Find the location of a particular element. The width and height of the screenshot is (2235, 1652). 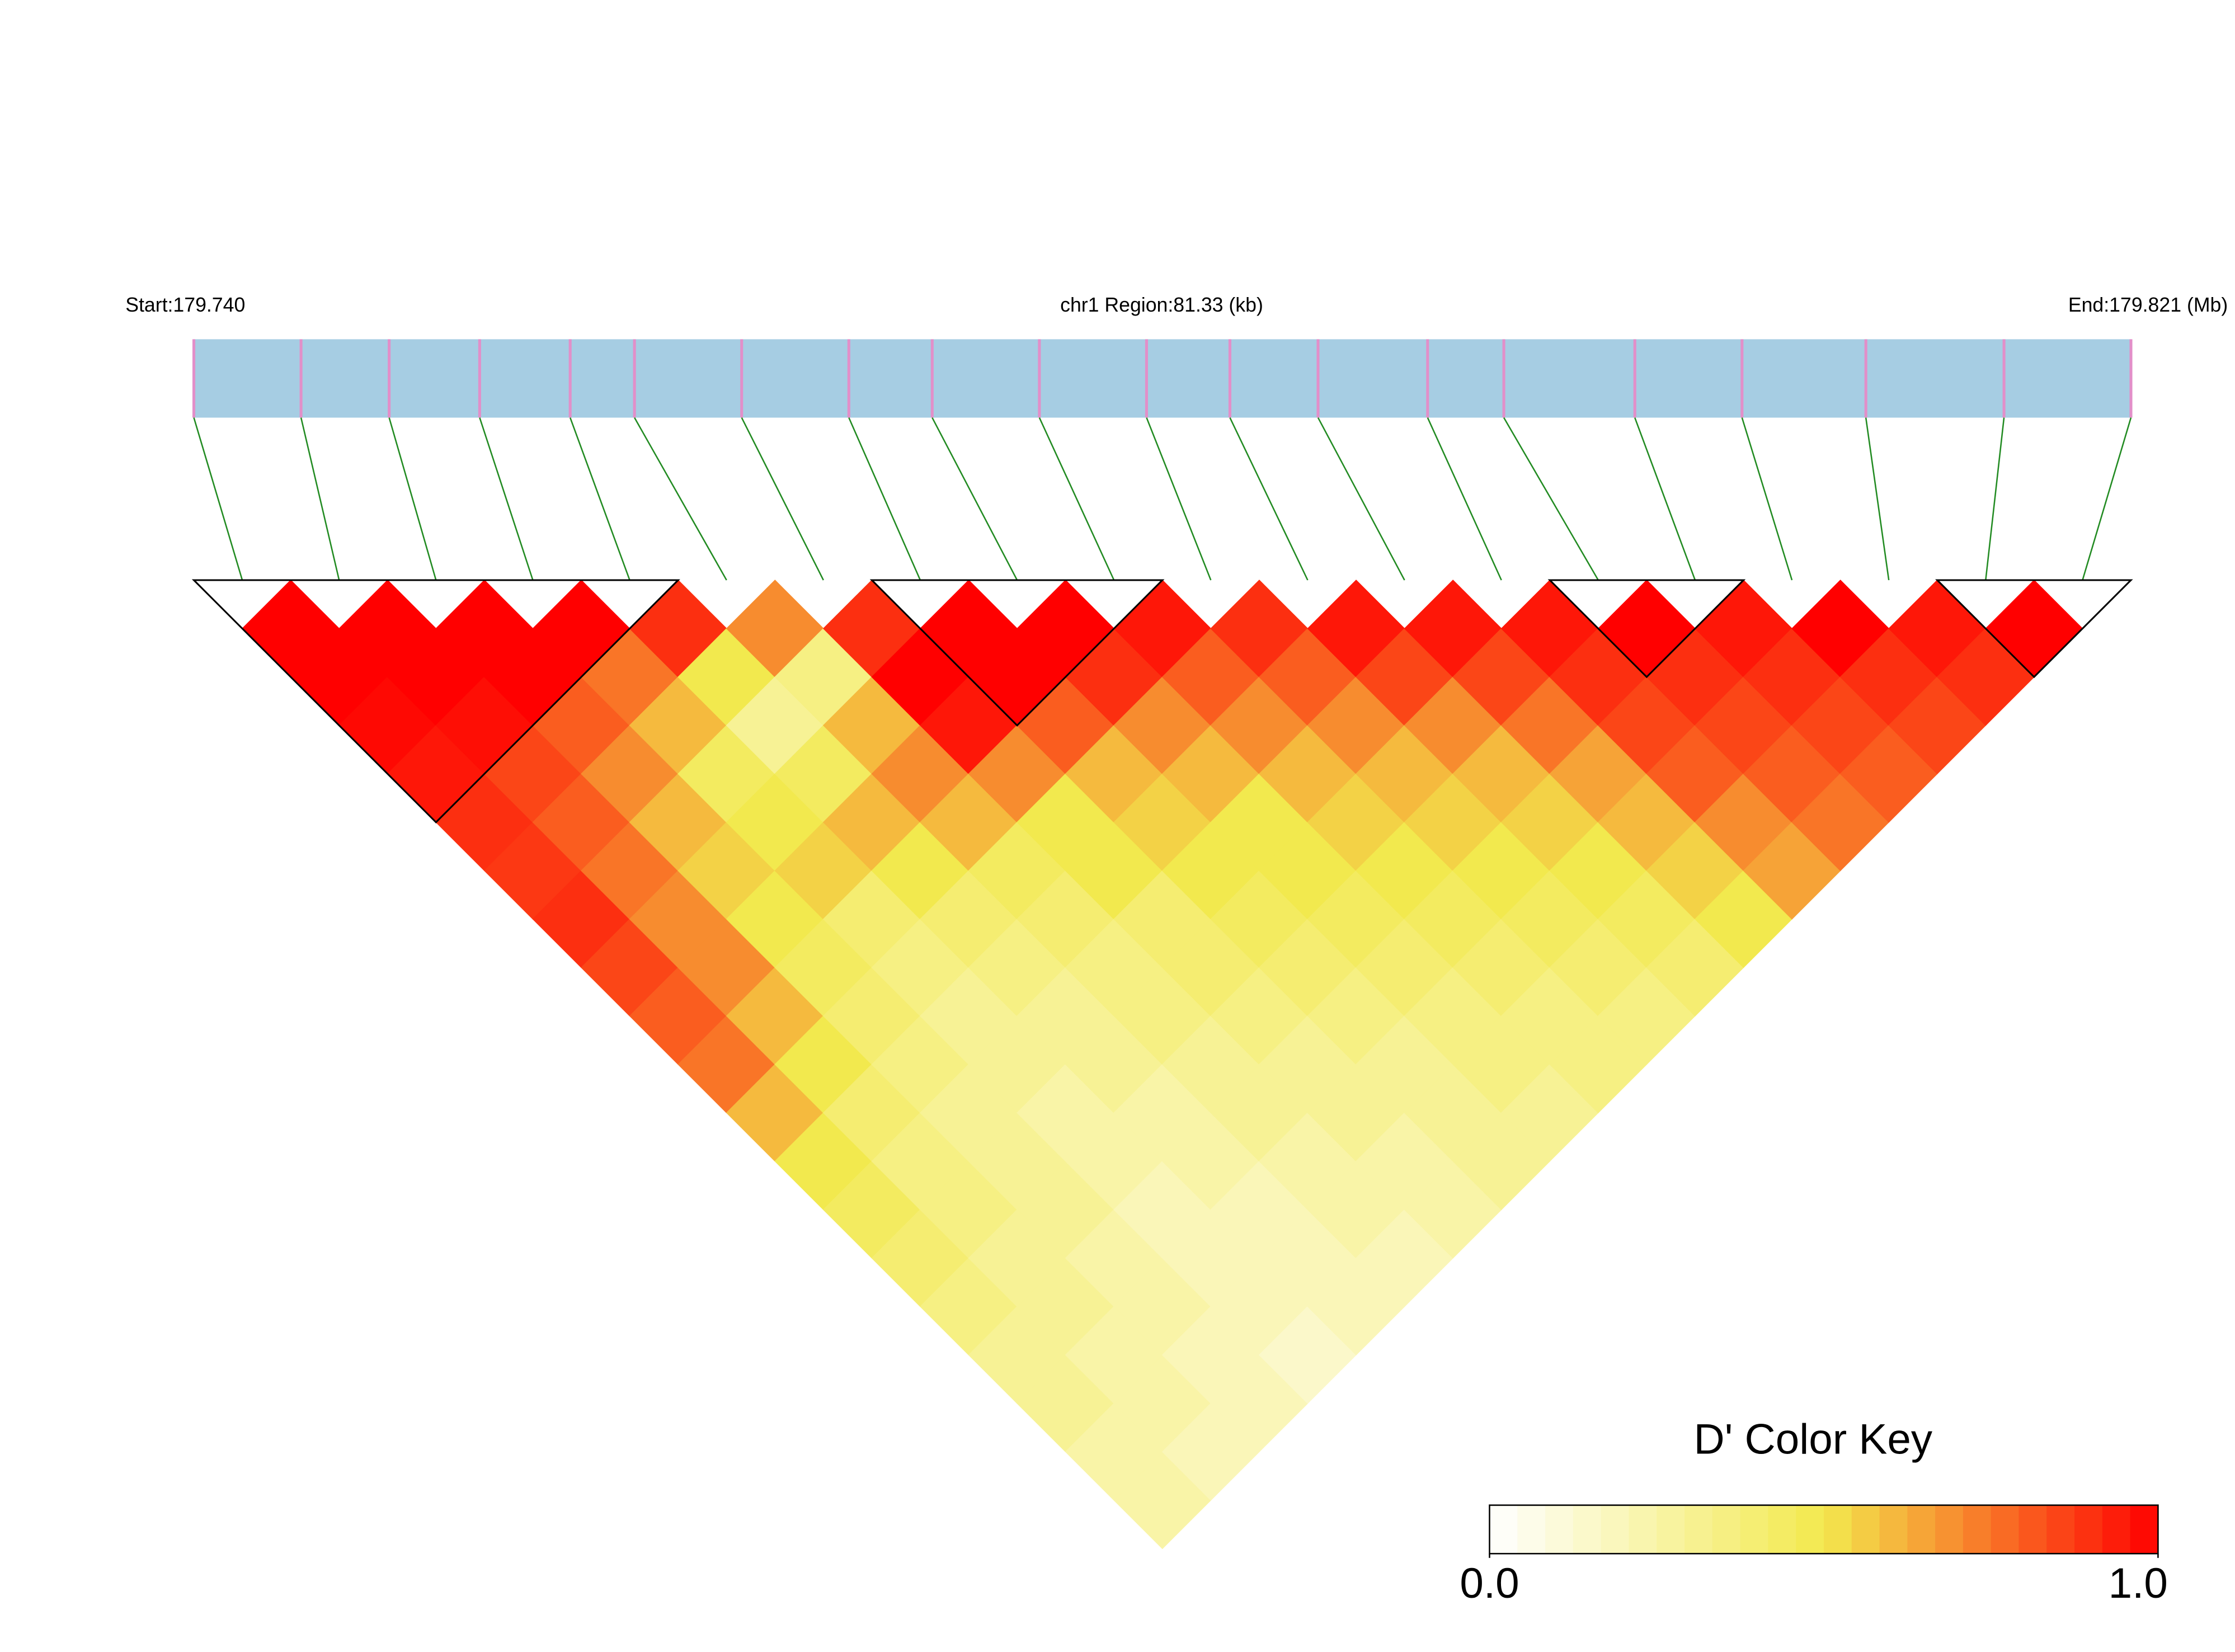

color-key-tick-label: 1.0 is located at coordinates (2138, 1584).